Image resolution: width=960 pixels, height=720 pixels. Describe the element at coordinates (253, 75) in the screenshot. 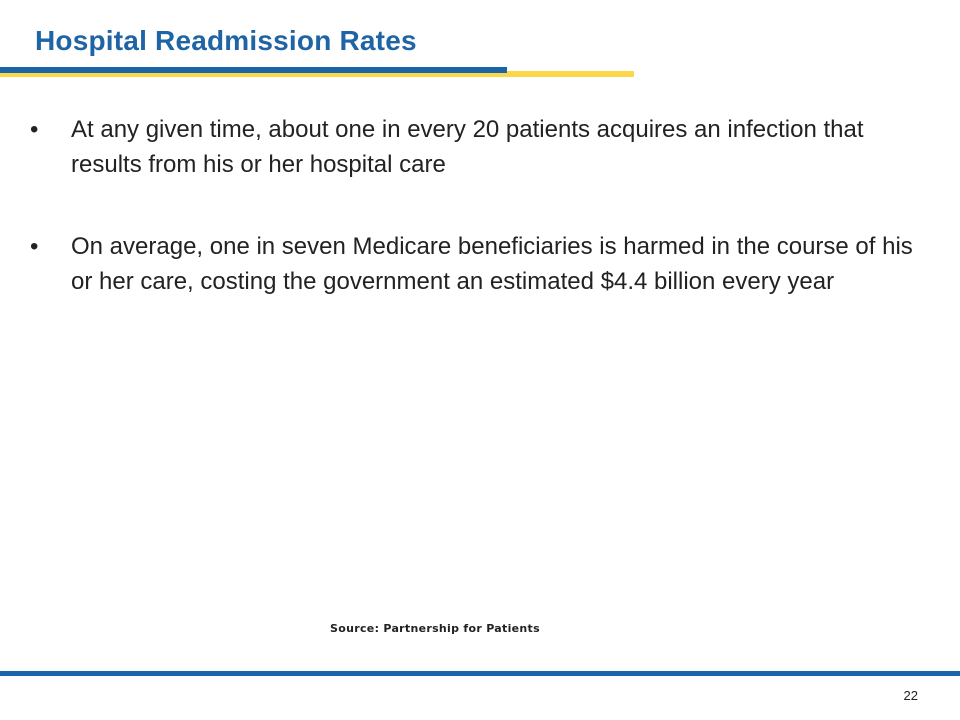

I see `title-underline-yellow` at that location.